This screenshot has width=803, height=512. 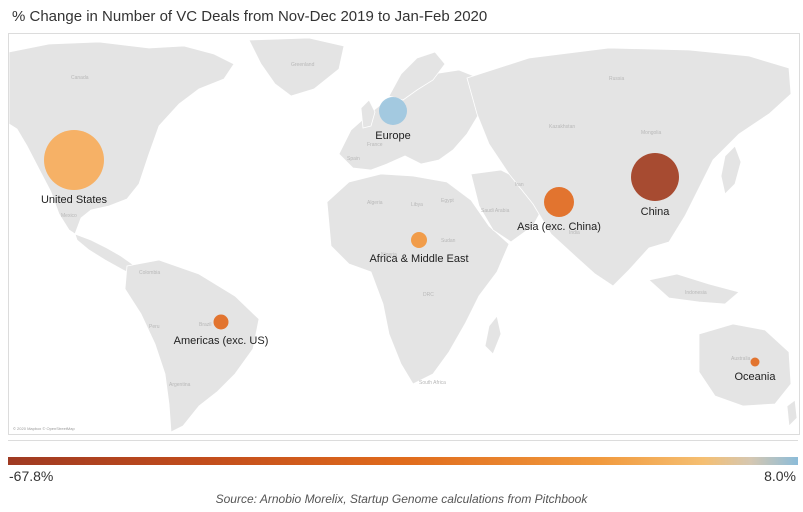 What do you see at coordinates (792, 413) in the screenshot?
I see `landmass-new-zealand` at bounding box center [792, 413].